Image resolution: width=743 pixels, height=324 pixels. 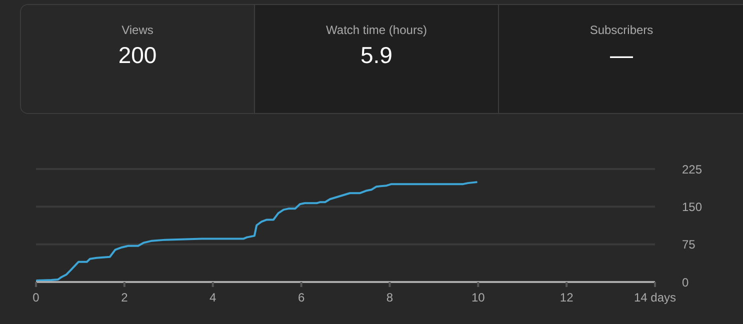 What do you see at coordinates (567, 297) in the screenshot?
I see `x-tick-label: 12` at bounding box center [567, 297].